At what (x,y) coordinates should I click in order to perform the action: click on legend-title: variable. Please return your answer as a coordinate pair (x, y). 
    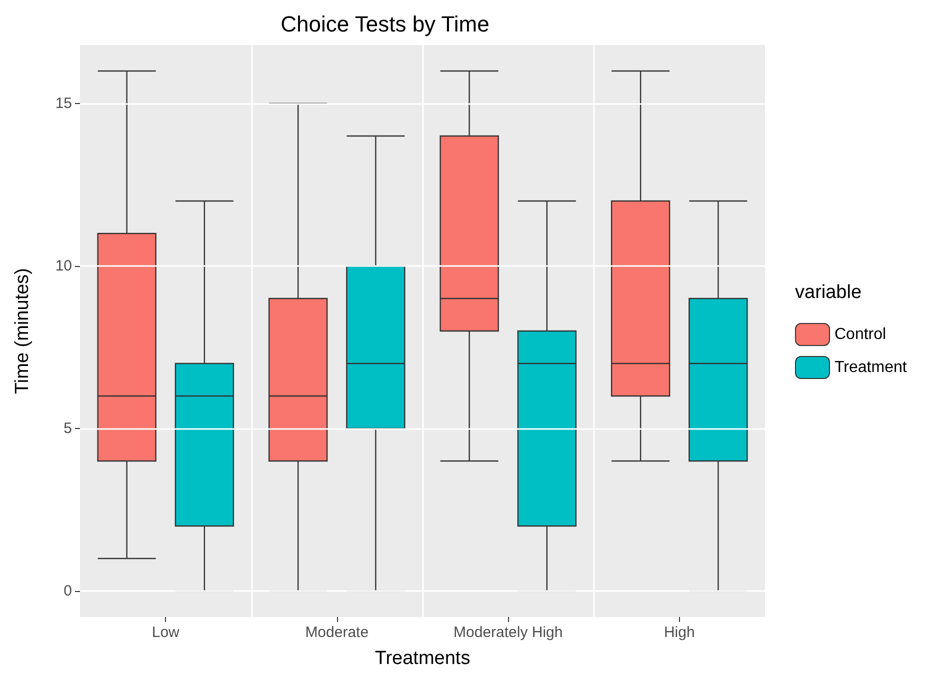
    Looking at the image, I should click on (828, 292).